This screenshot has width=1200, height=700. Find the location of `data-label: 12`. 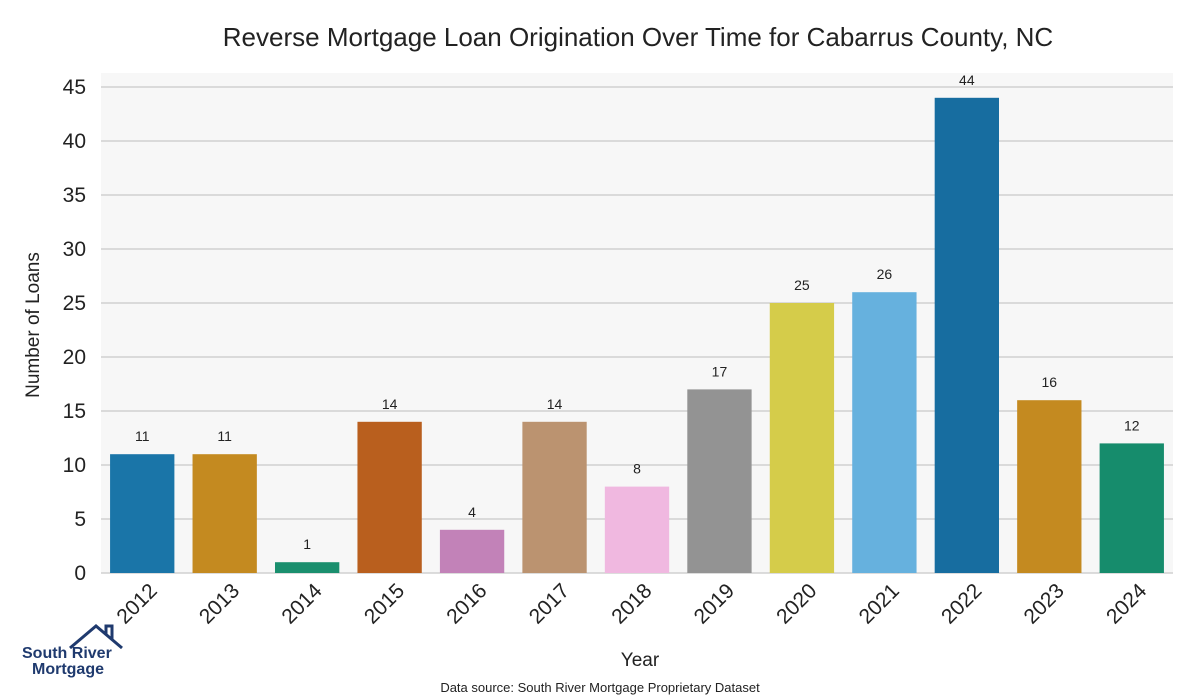

data-label: 12 is located at coordinates (1132, 425).